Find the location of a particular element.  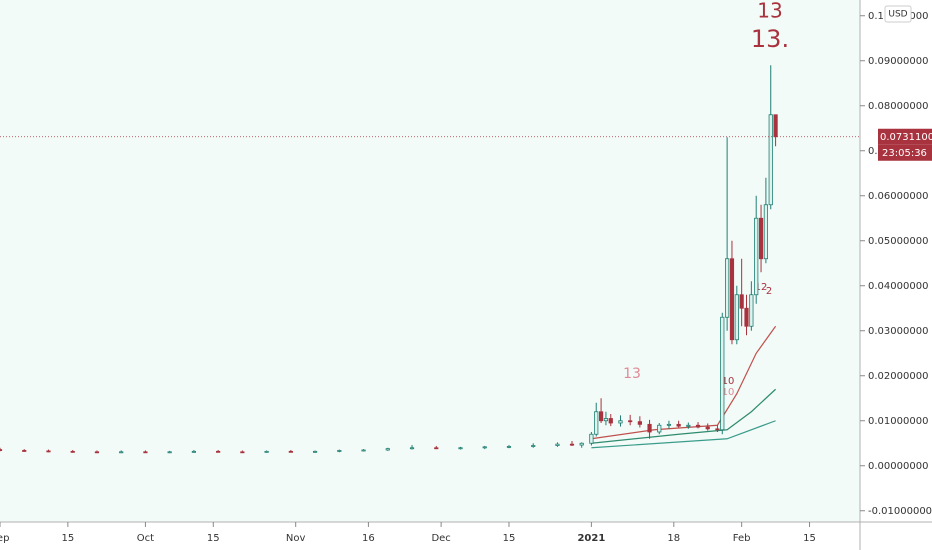

currency: USD is located at coordinates (897, 15).